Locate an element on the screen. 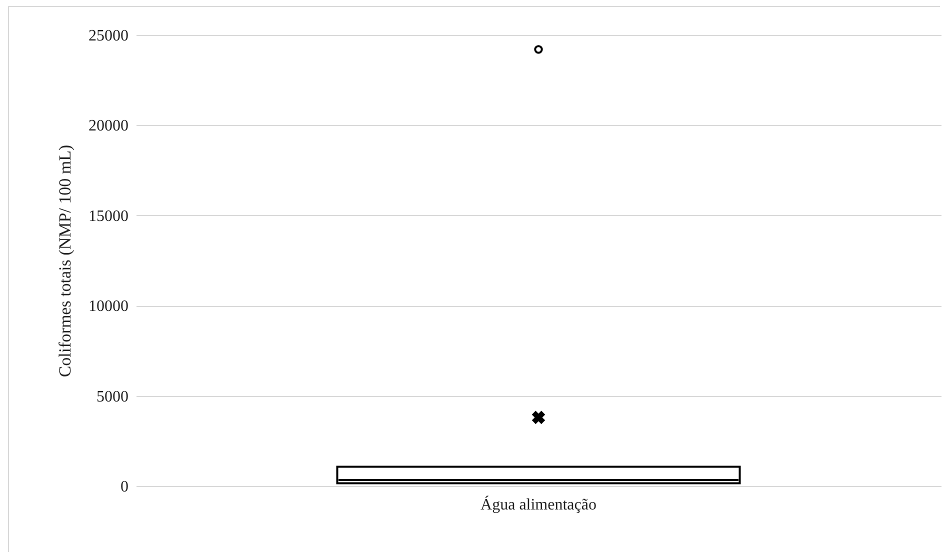 The width and height of the screenshot is (950, 560). x-tick-label: Água alimentação is located at coordinates (538, 505).